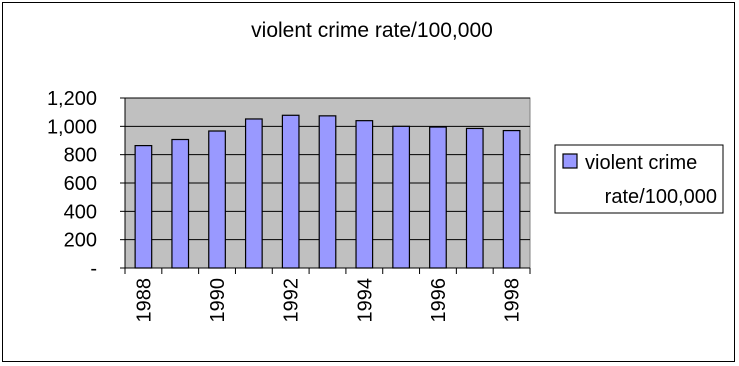 This screenshot has width=739, height=366. I want to click on y-tick-label: -, so click(93, 269).